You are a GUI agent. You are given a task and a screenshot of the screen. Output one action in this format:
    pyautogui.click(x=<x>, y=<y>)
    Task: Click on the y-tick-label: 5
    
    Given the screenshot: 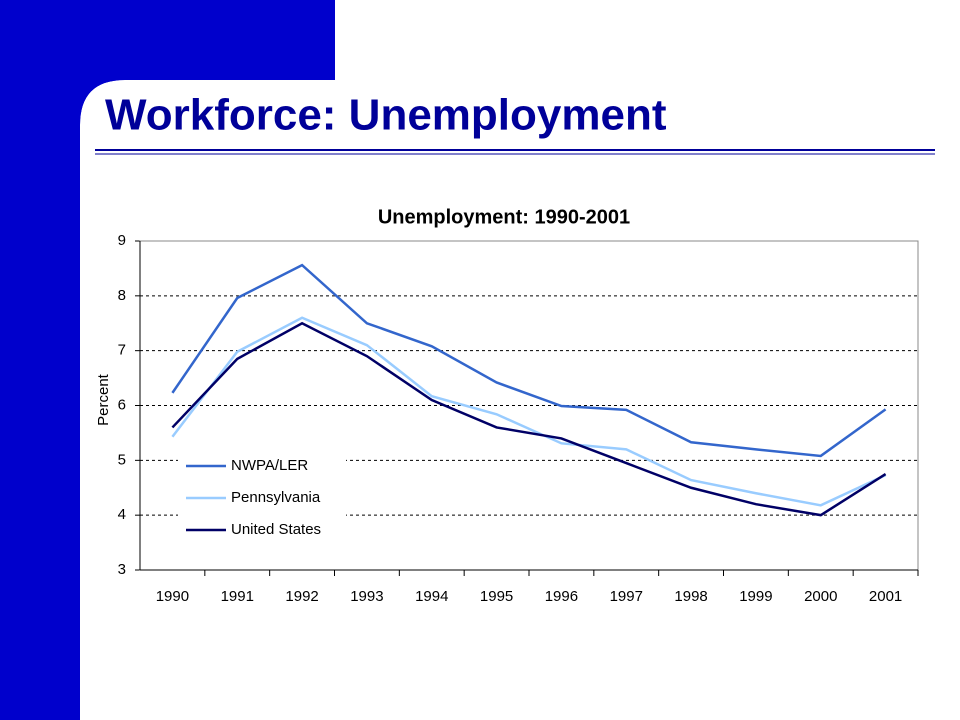 What is the action you would take?
    pyautogui.click(x=122, y=459)
    